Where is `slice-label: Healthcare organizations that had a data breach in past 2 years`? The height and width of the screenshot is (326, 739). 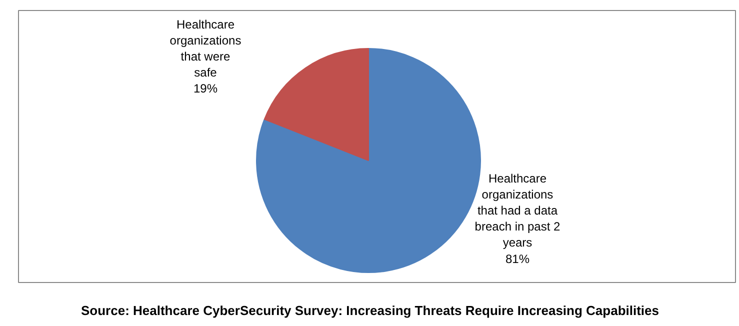 slice-label: Healthcare organizations that had a data breach in past 2 years is located at coordinates (517, 210).